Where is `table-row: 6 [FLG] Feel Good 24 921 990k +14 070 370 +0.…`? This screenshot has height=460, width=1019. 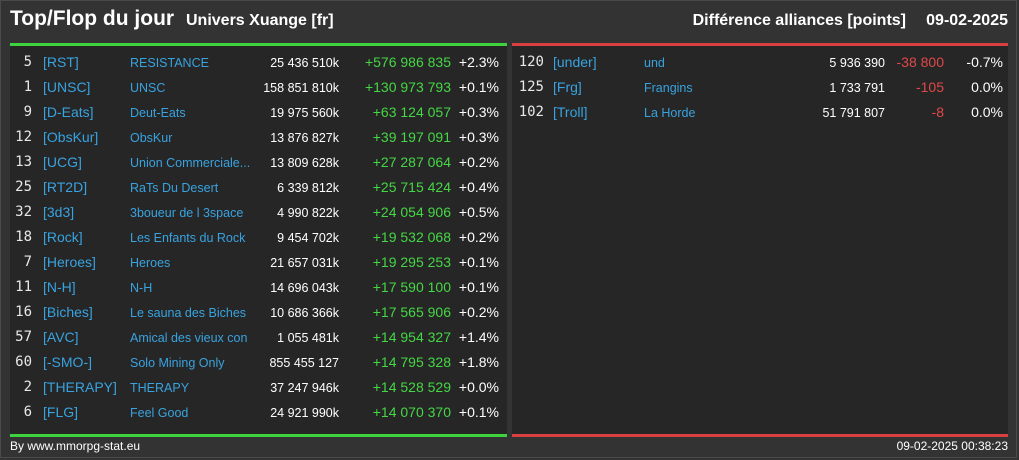 table-row: 6 [FLG] Feel Good 24 921 990k +14 070 370 +0.… is located at coordinates (258, 412).